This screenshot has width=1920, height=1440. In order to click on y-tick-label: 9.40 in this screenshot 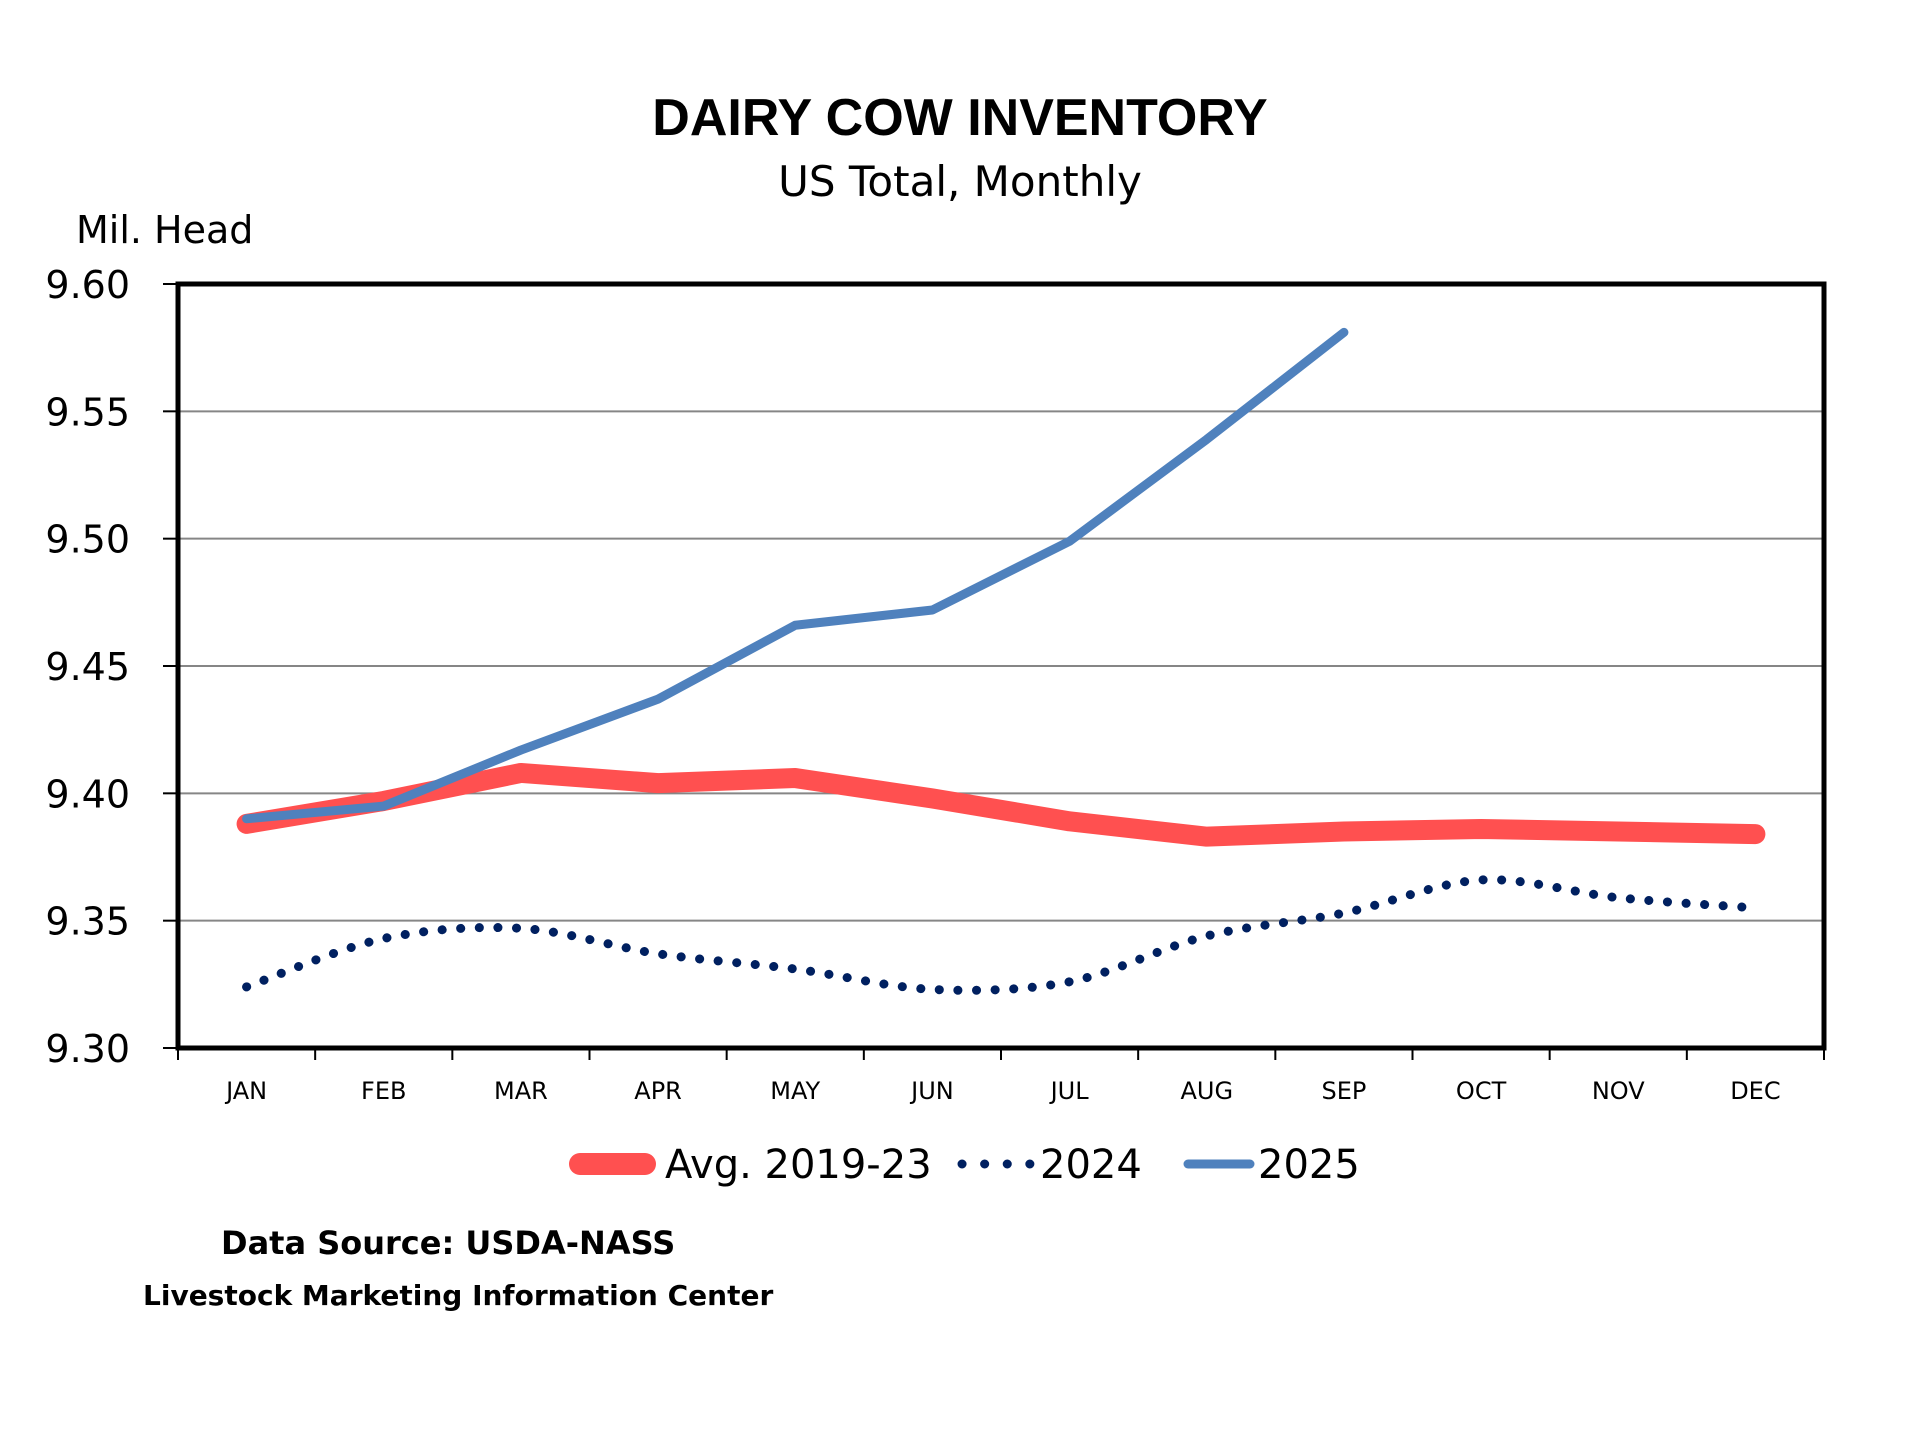, I will do `click(87, 794)`.